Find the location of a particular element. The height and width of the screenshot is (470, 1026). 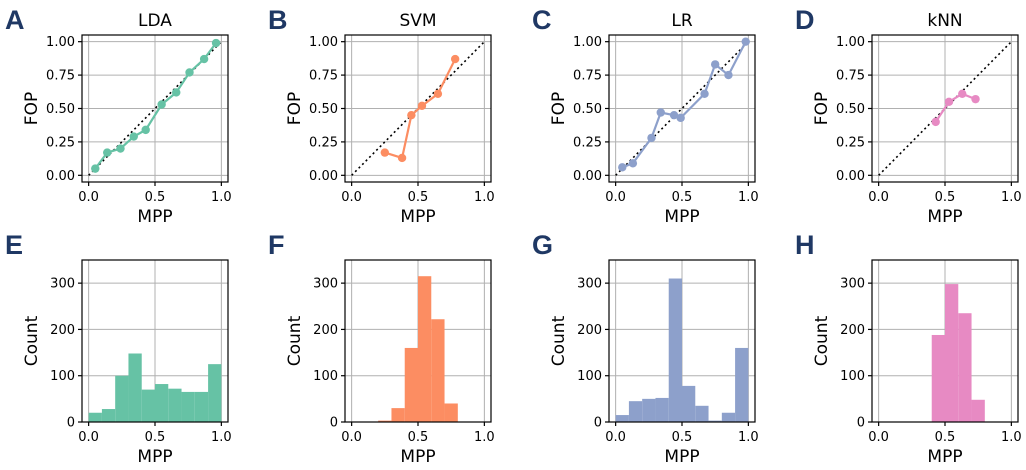

y-tick-label: 0.25 is located at coordinates (60, 142).